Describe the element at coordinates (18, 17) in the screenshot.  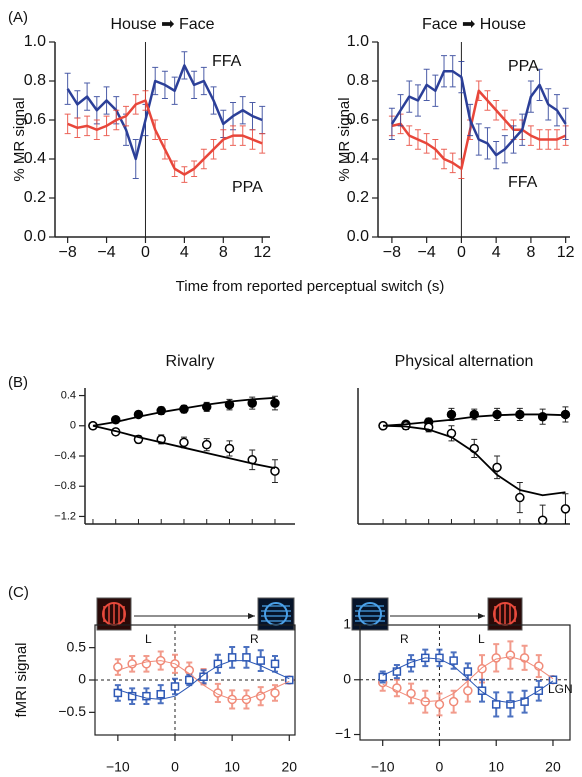
I see `panel-label: (A)` at that location.